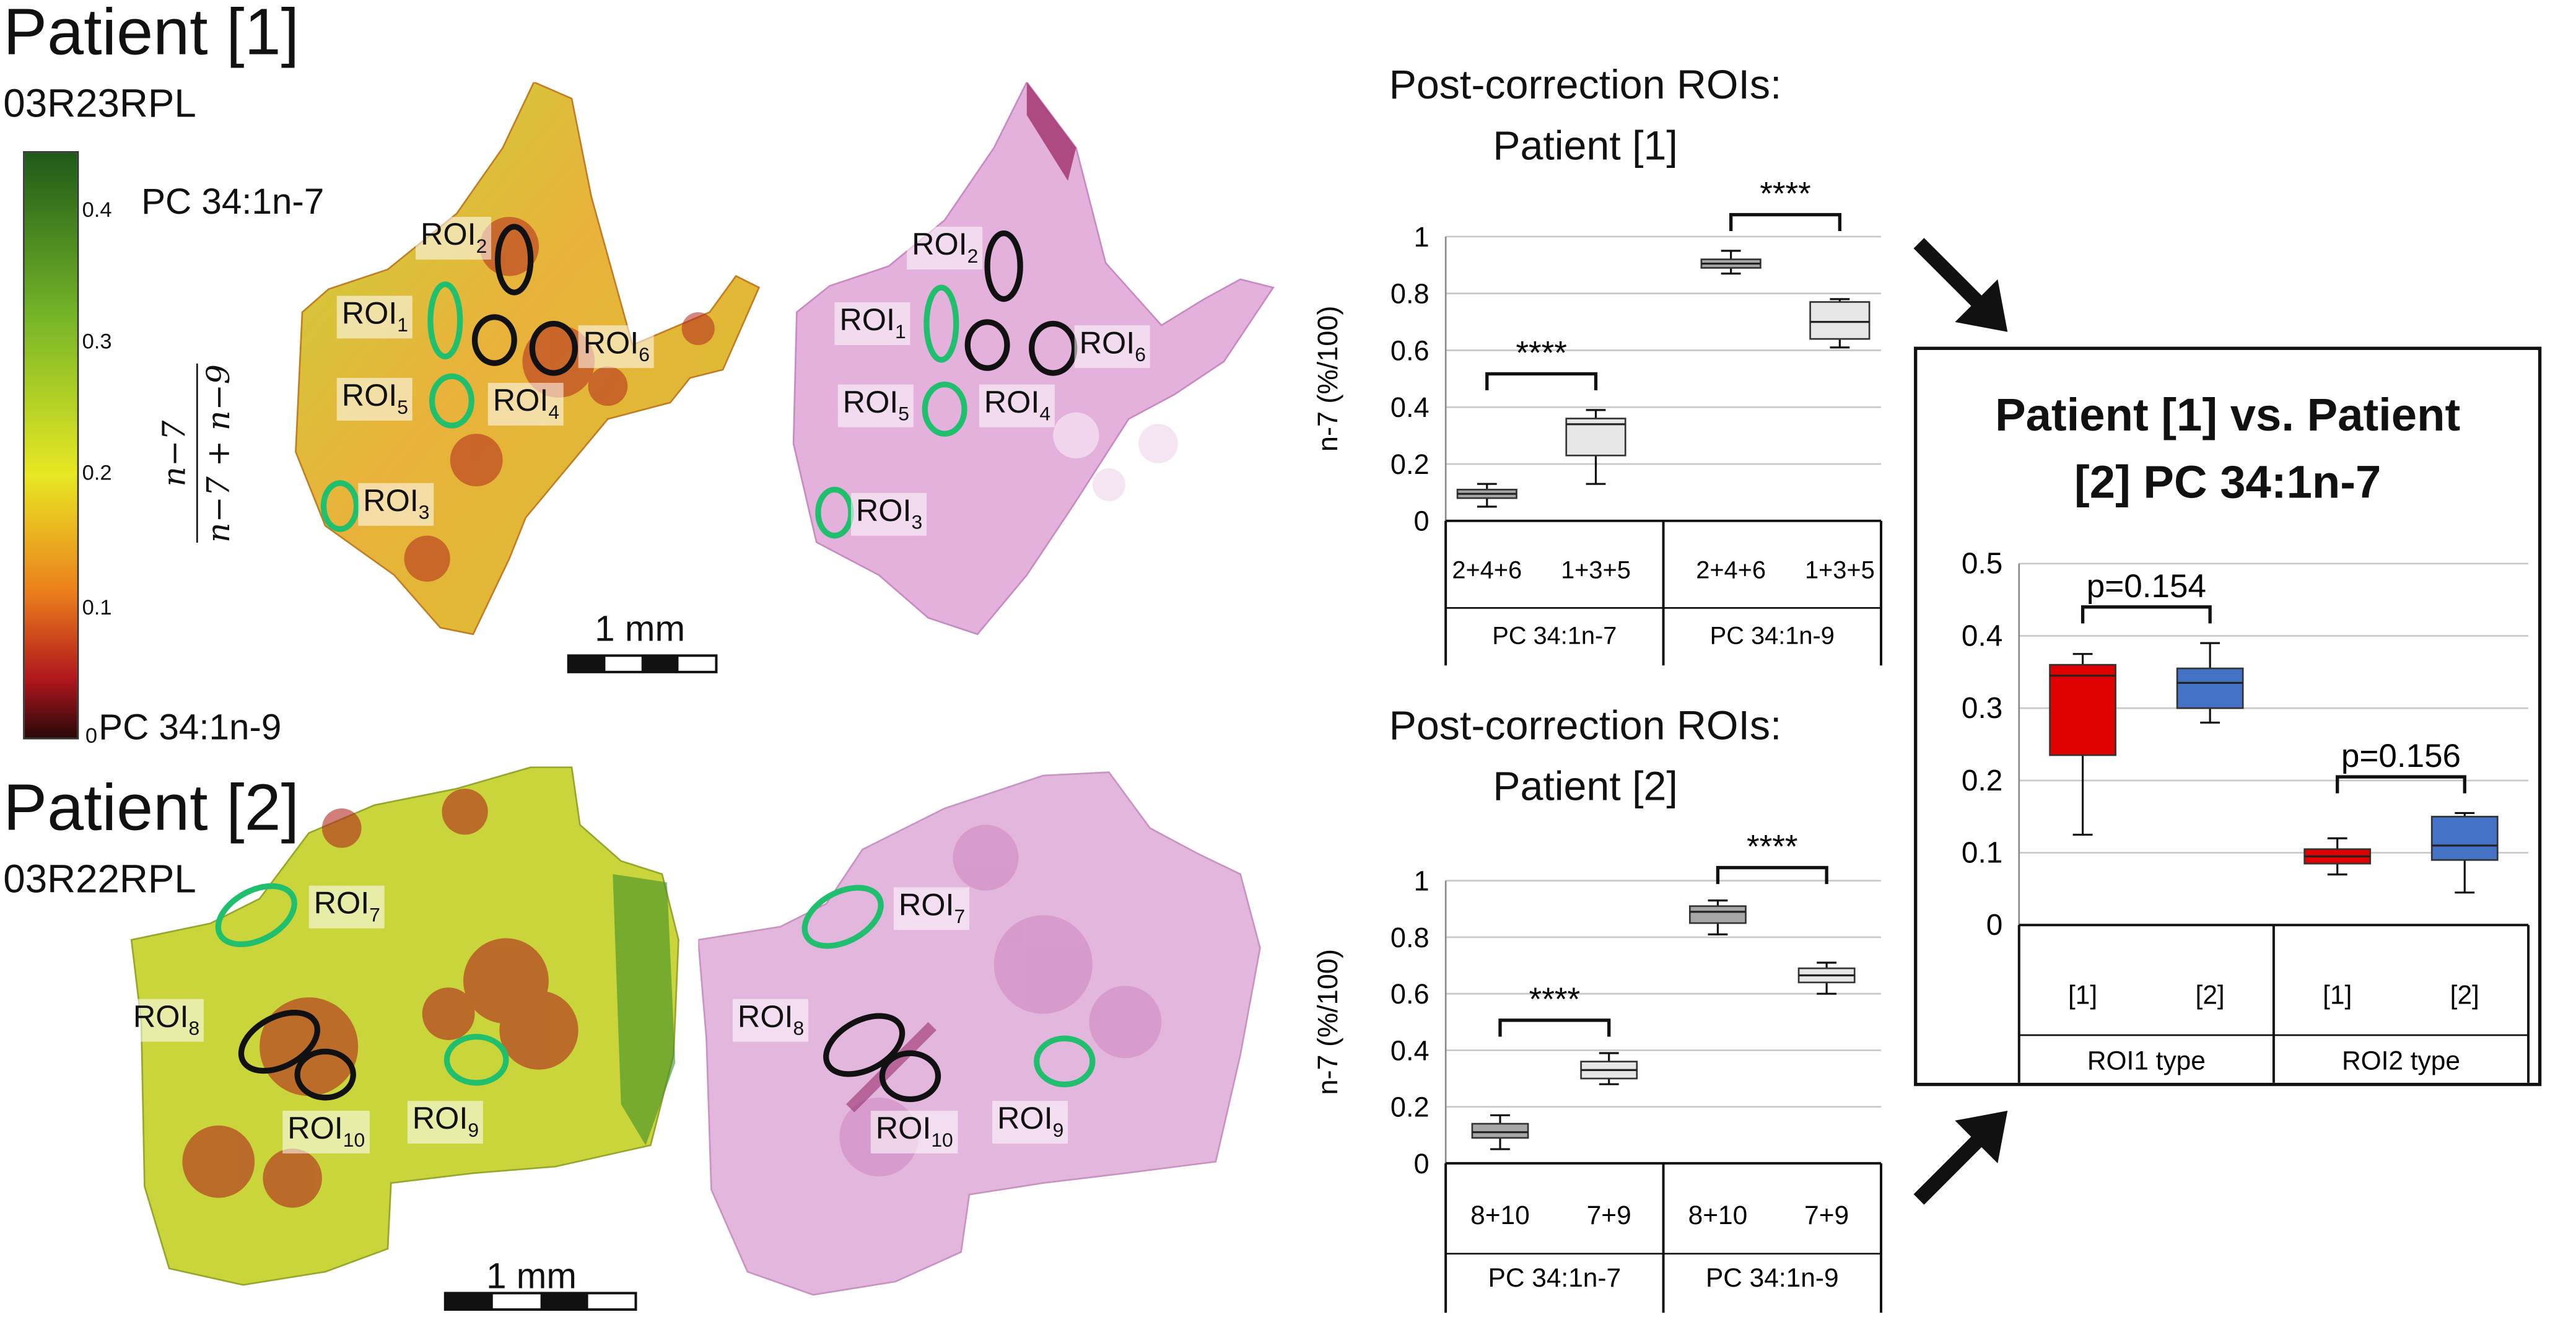 Image resolution: width=2576 pixels, height=1317 pixels. I want to click on chart-1-title-line-1: Post-correction ROIs:, so click(1585, 86).